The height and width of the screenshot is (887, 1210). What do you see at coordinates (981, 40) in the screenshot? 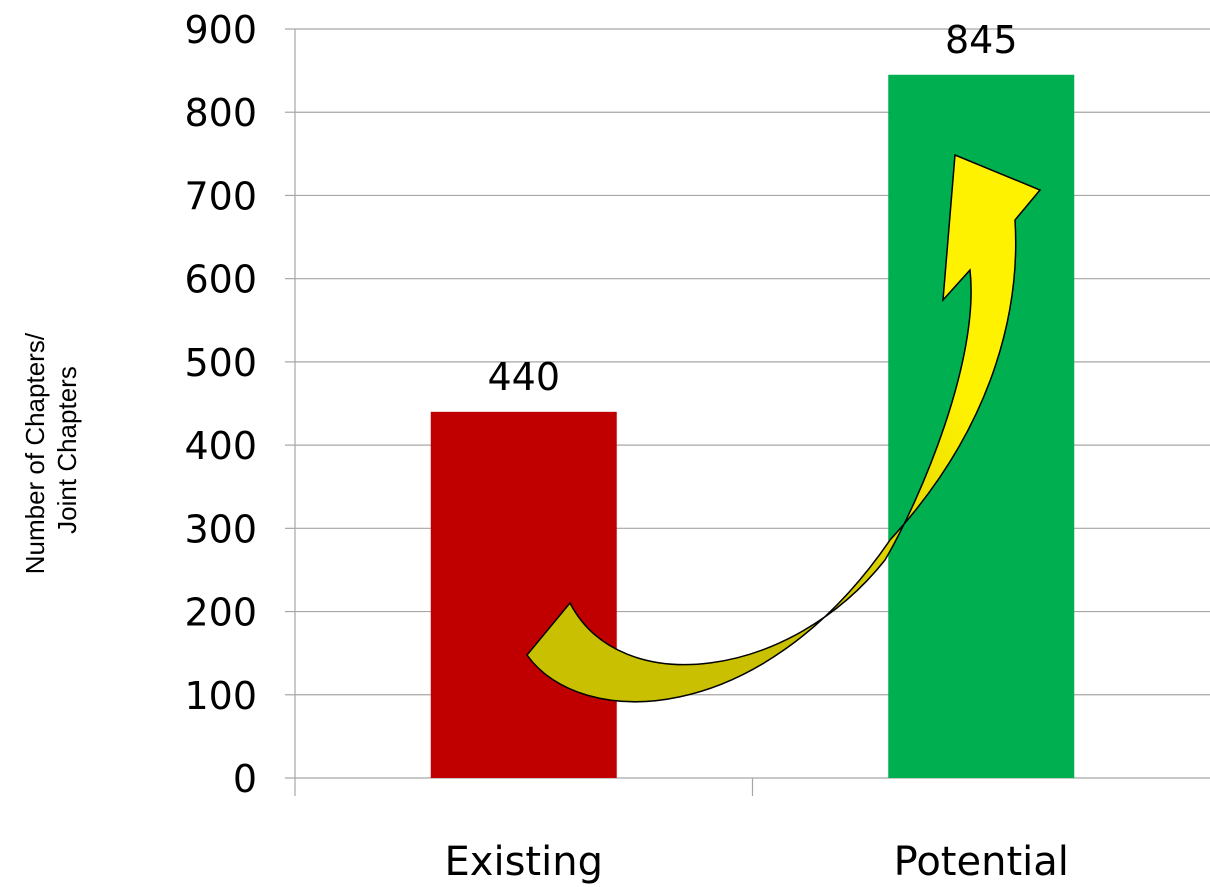
I see `data-label-potential: 845` at bounding box center [981, 40].